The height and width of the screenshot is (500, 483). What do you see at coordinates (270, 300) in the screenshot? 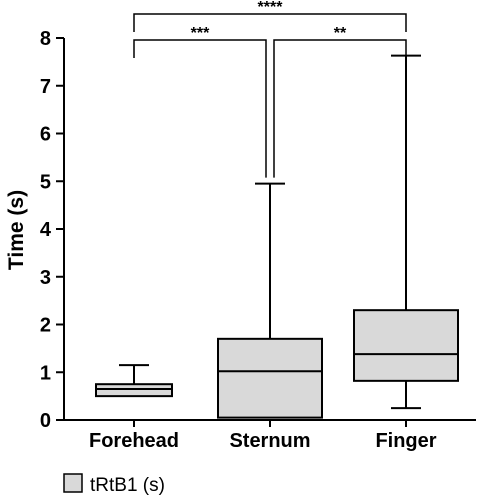
I see `box-sternum` at bounding box center [270, 300].